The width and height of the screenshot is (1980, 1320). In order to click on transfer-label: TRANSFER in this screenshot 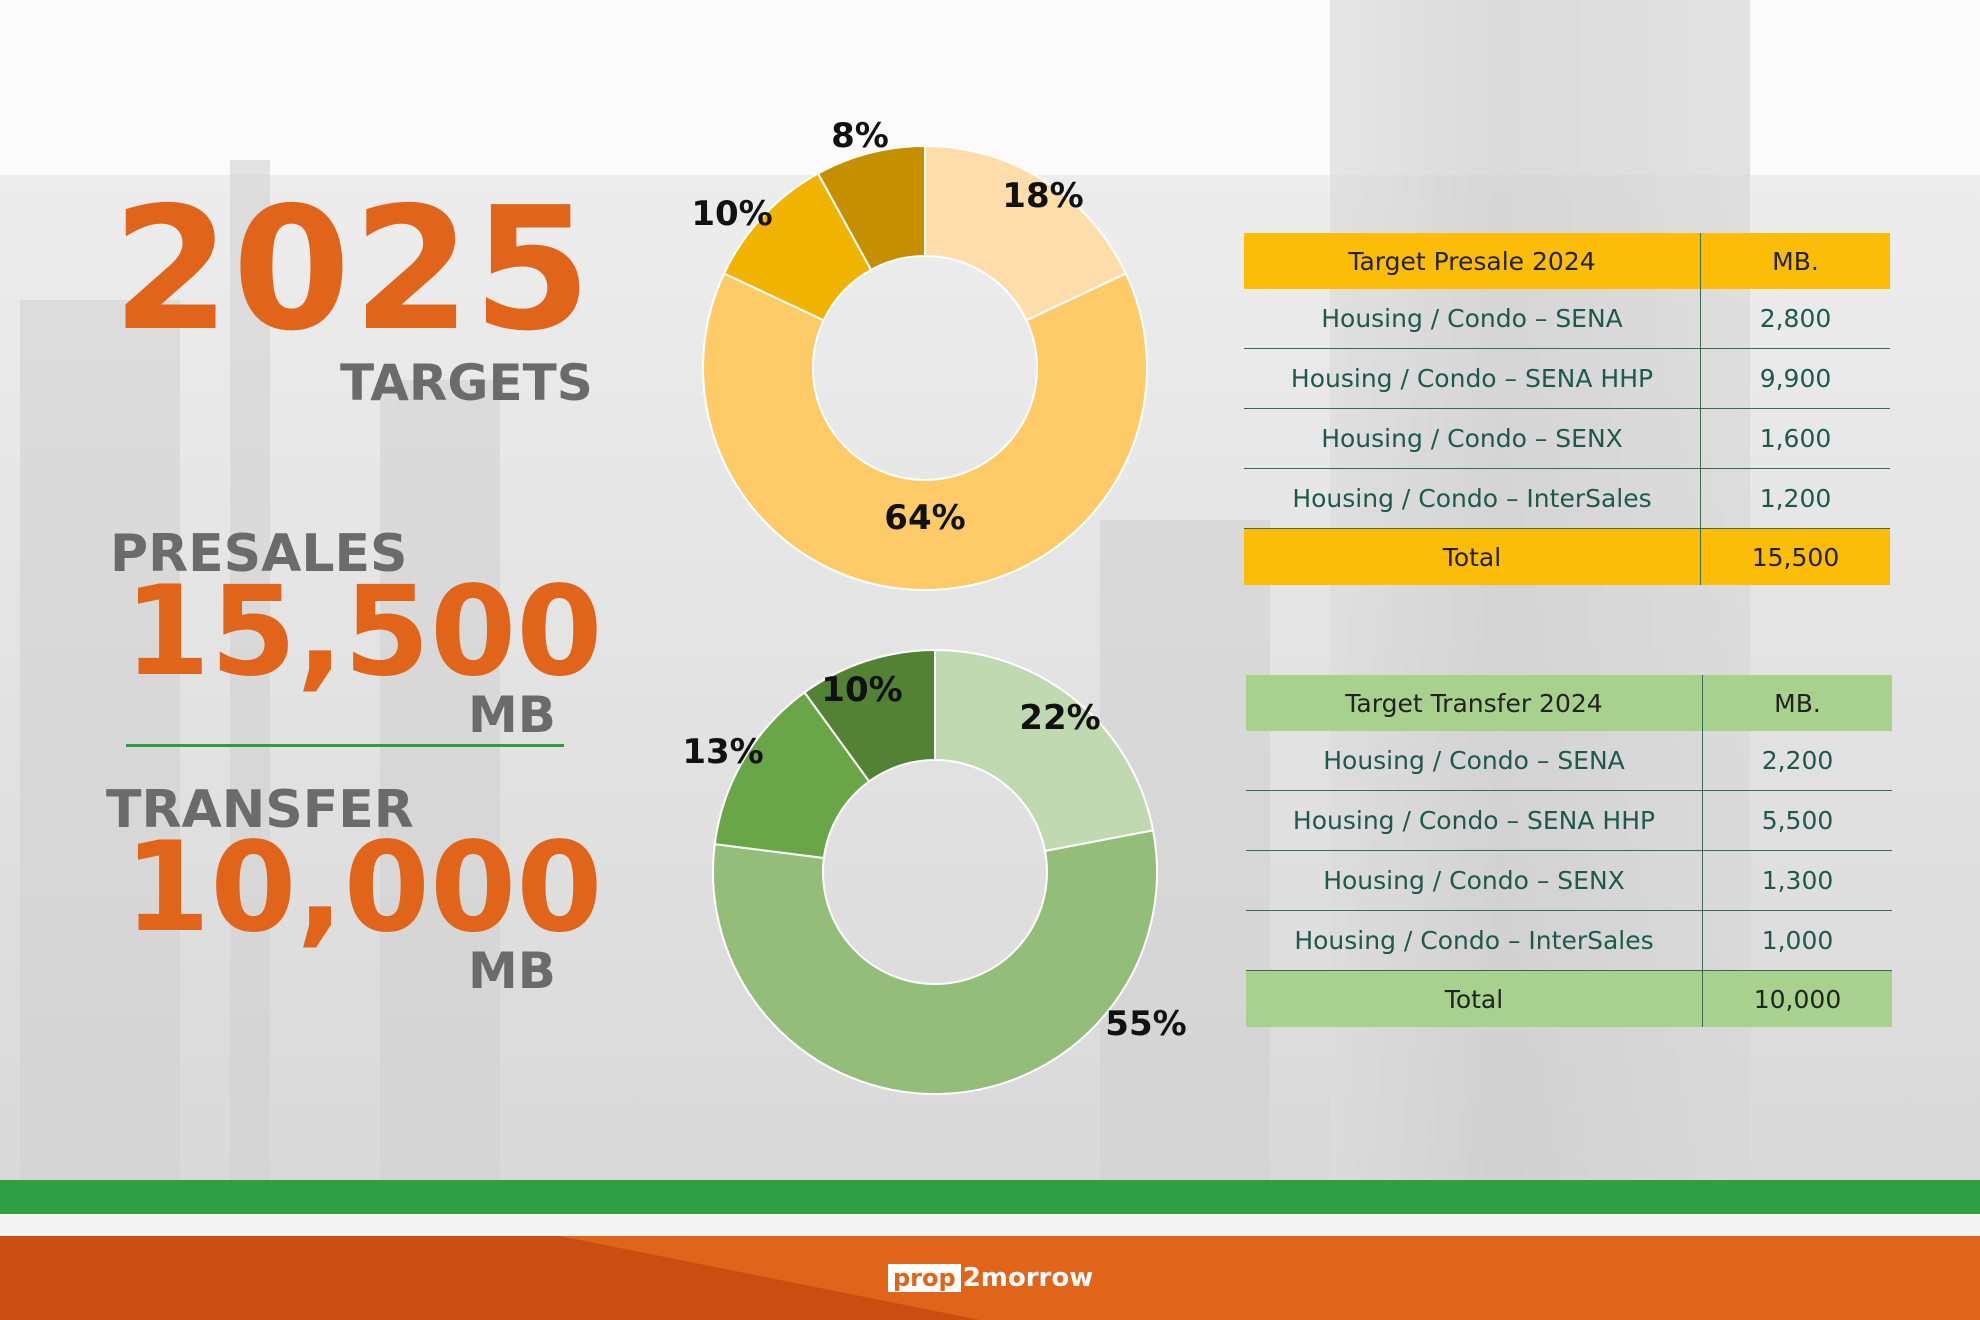, I will do `click(260, 810)`.